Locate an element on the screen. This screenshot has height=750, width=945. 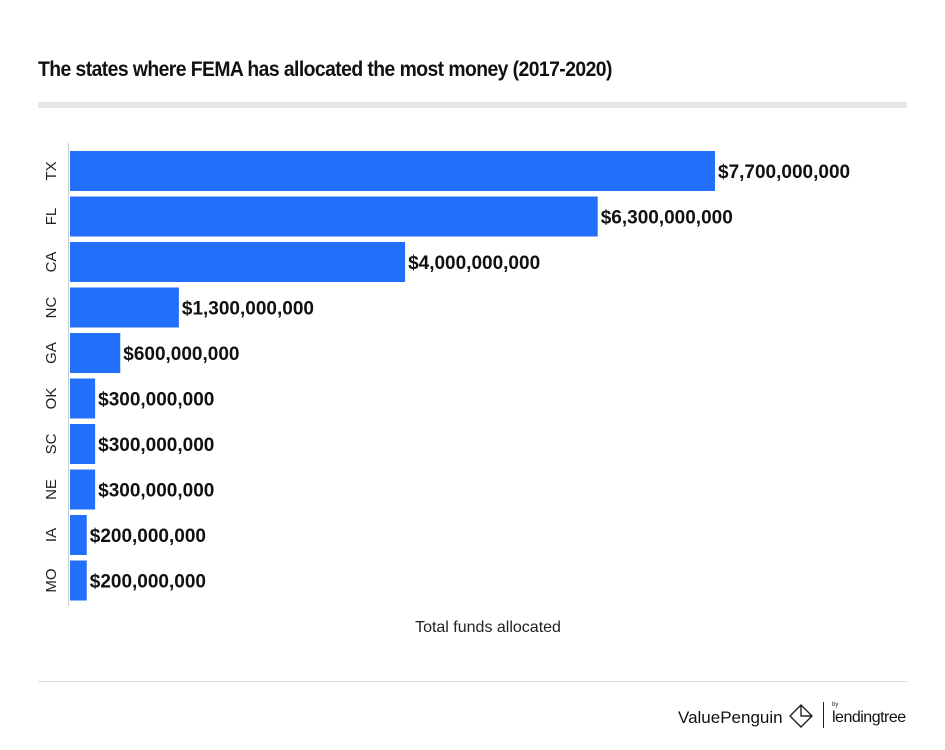
y-tick-ca: CA is located at coordinates (51, 262).